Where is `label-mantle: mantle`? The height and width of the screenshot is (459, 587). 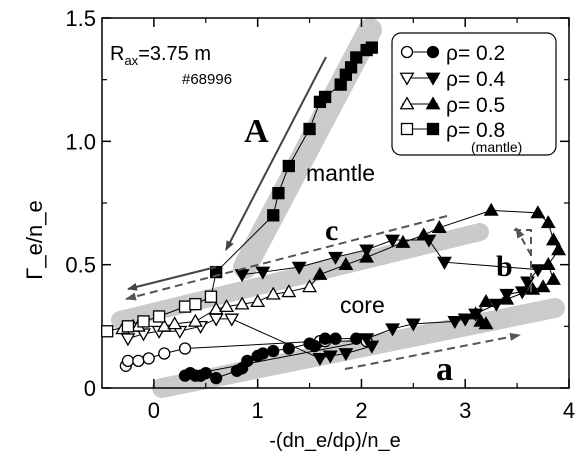
label-mantle: mantle is located at coordinates (340, 173).